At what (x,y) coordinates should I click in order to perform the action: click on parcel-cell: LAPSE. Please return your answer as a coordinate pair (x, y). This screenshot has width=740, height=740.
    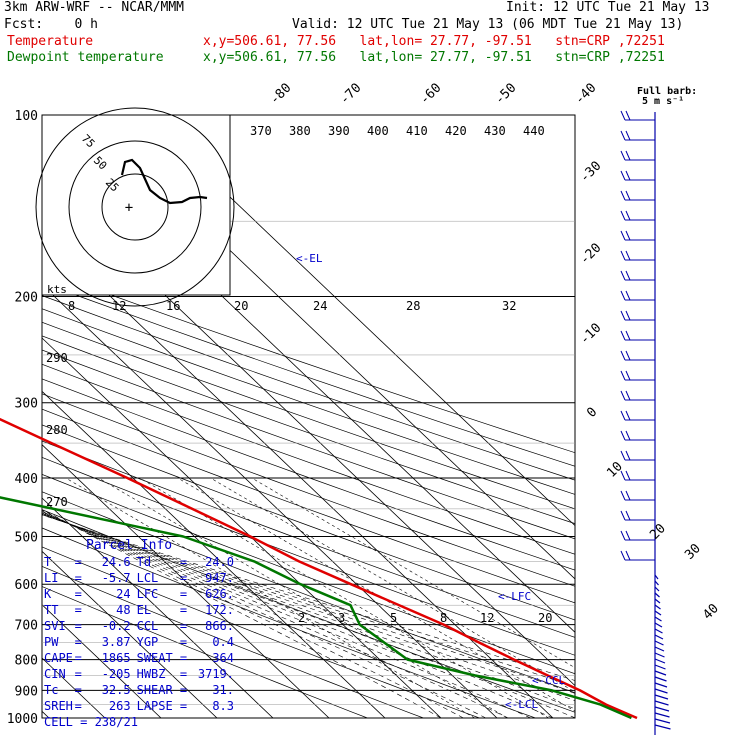
    Looking at the image, I should click on (154, 706).